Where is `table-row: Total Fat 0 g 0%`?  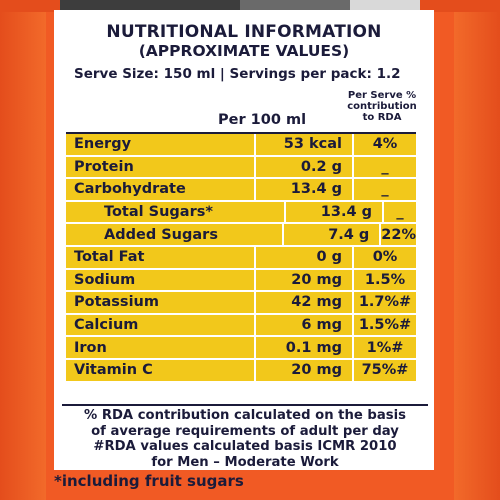
table-row: Total Fat 0 g 0% is located at coordinates (241, 258).